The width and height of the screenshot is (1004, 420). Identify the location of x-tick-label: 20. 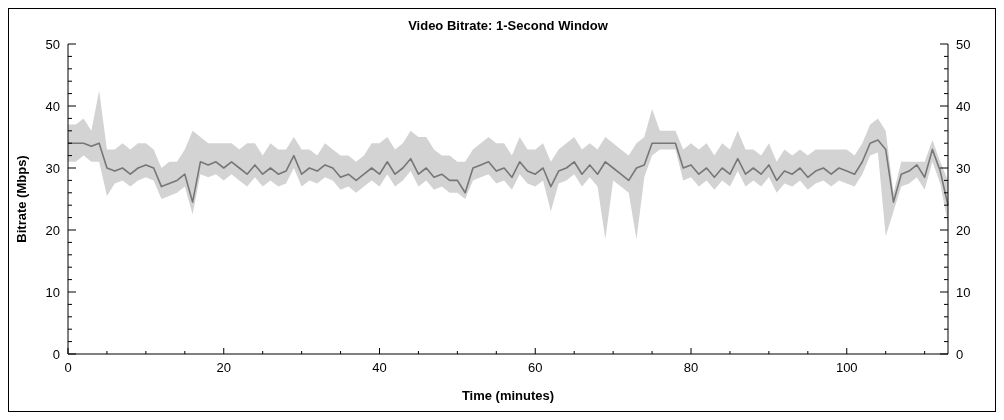
(223, 367).